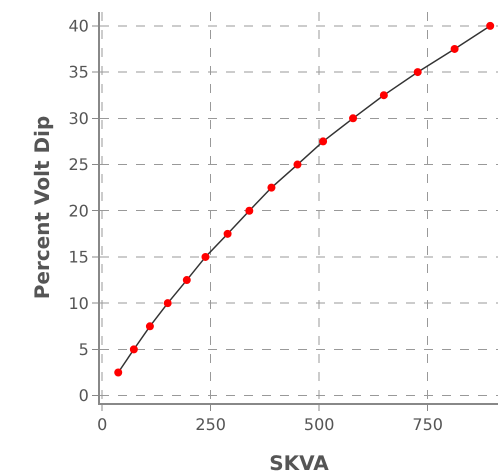 The image size is (502, 475). What do you see at coordinates (78, 26) in the screenshot?
I see `y-tick-label: 40` at bounding box center [78, 26].